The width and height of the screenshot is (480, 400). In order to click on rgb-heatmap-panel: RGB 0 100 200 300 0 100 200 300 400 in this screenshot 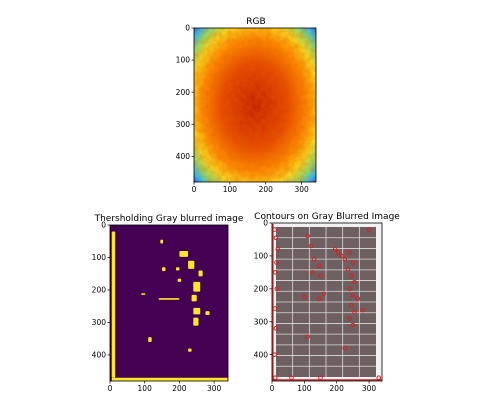, I will do `click(246, 105)`.